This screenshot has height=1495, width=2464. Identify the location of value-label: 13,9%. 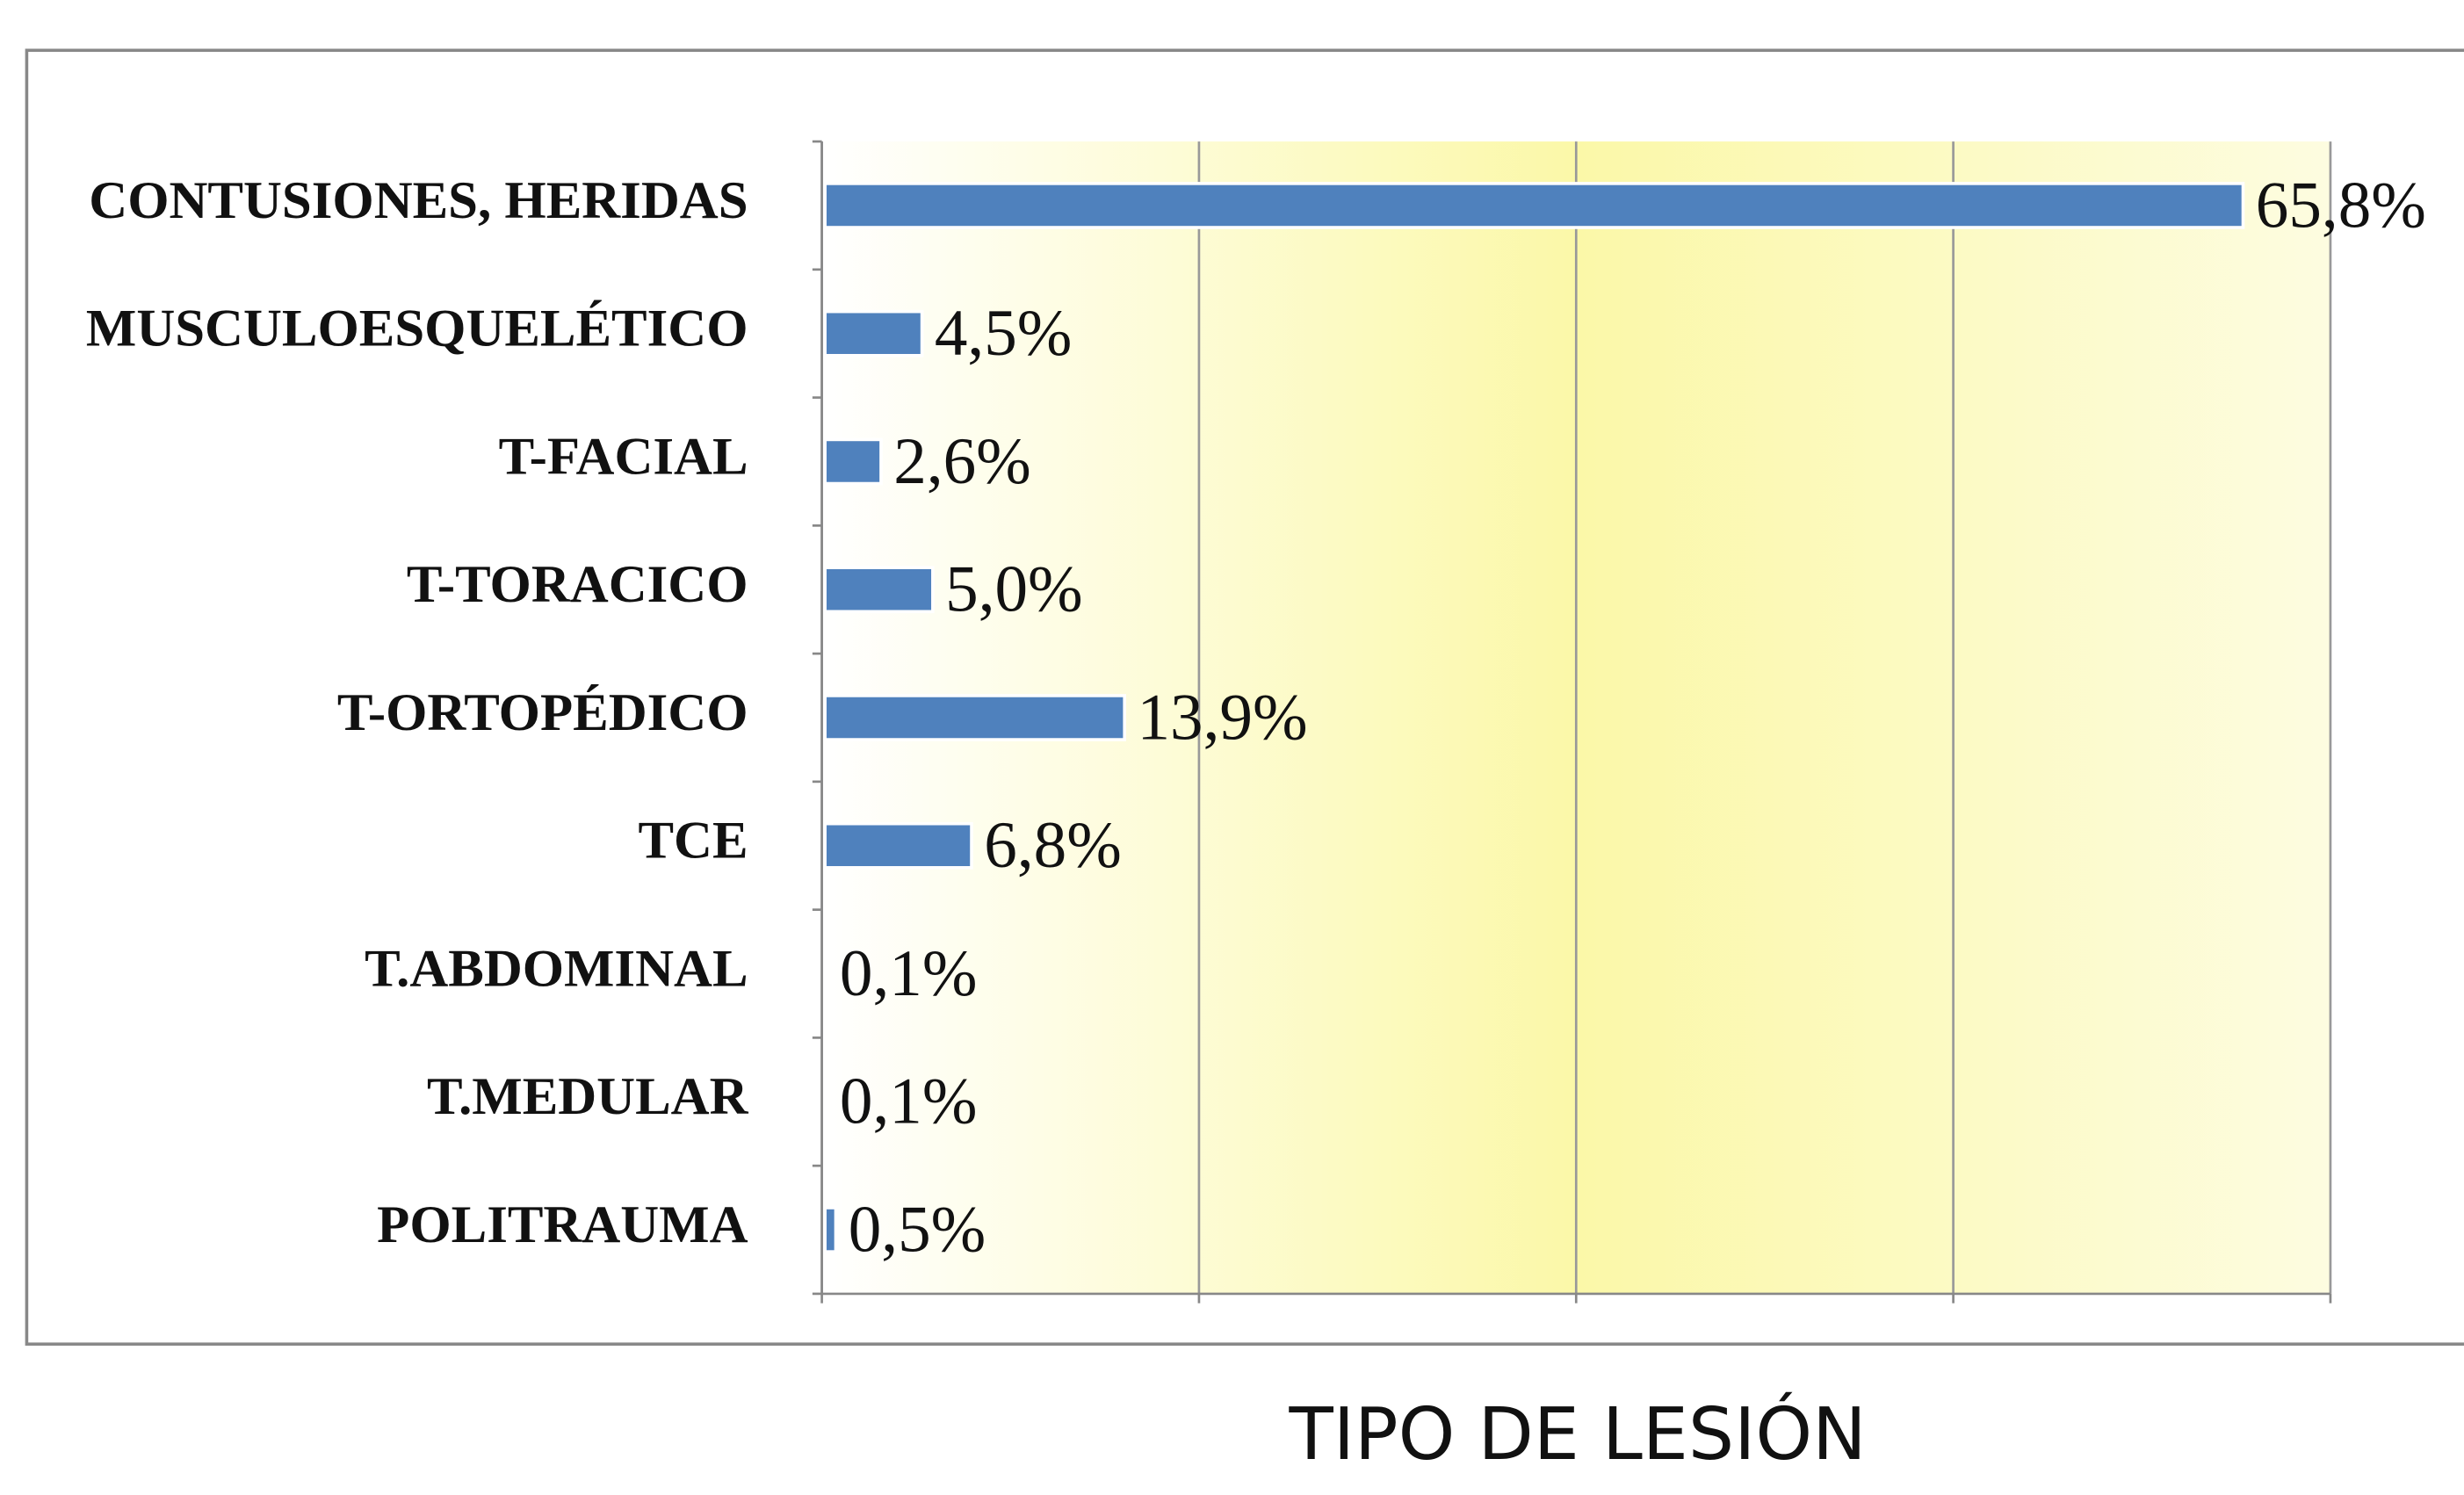
(1223, 717).